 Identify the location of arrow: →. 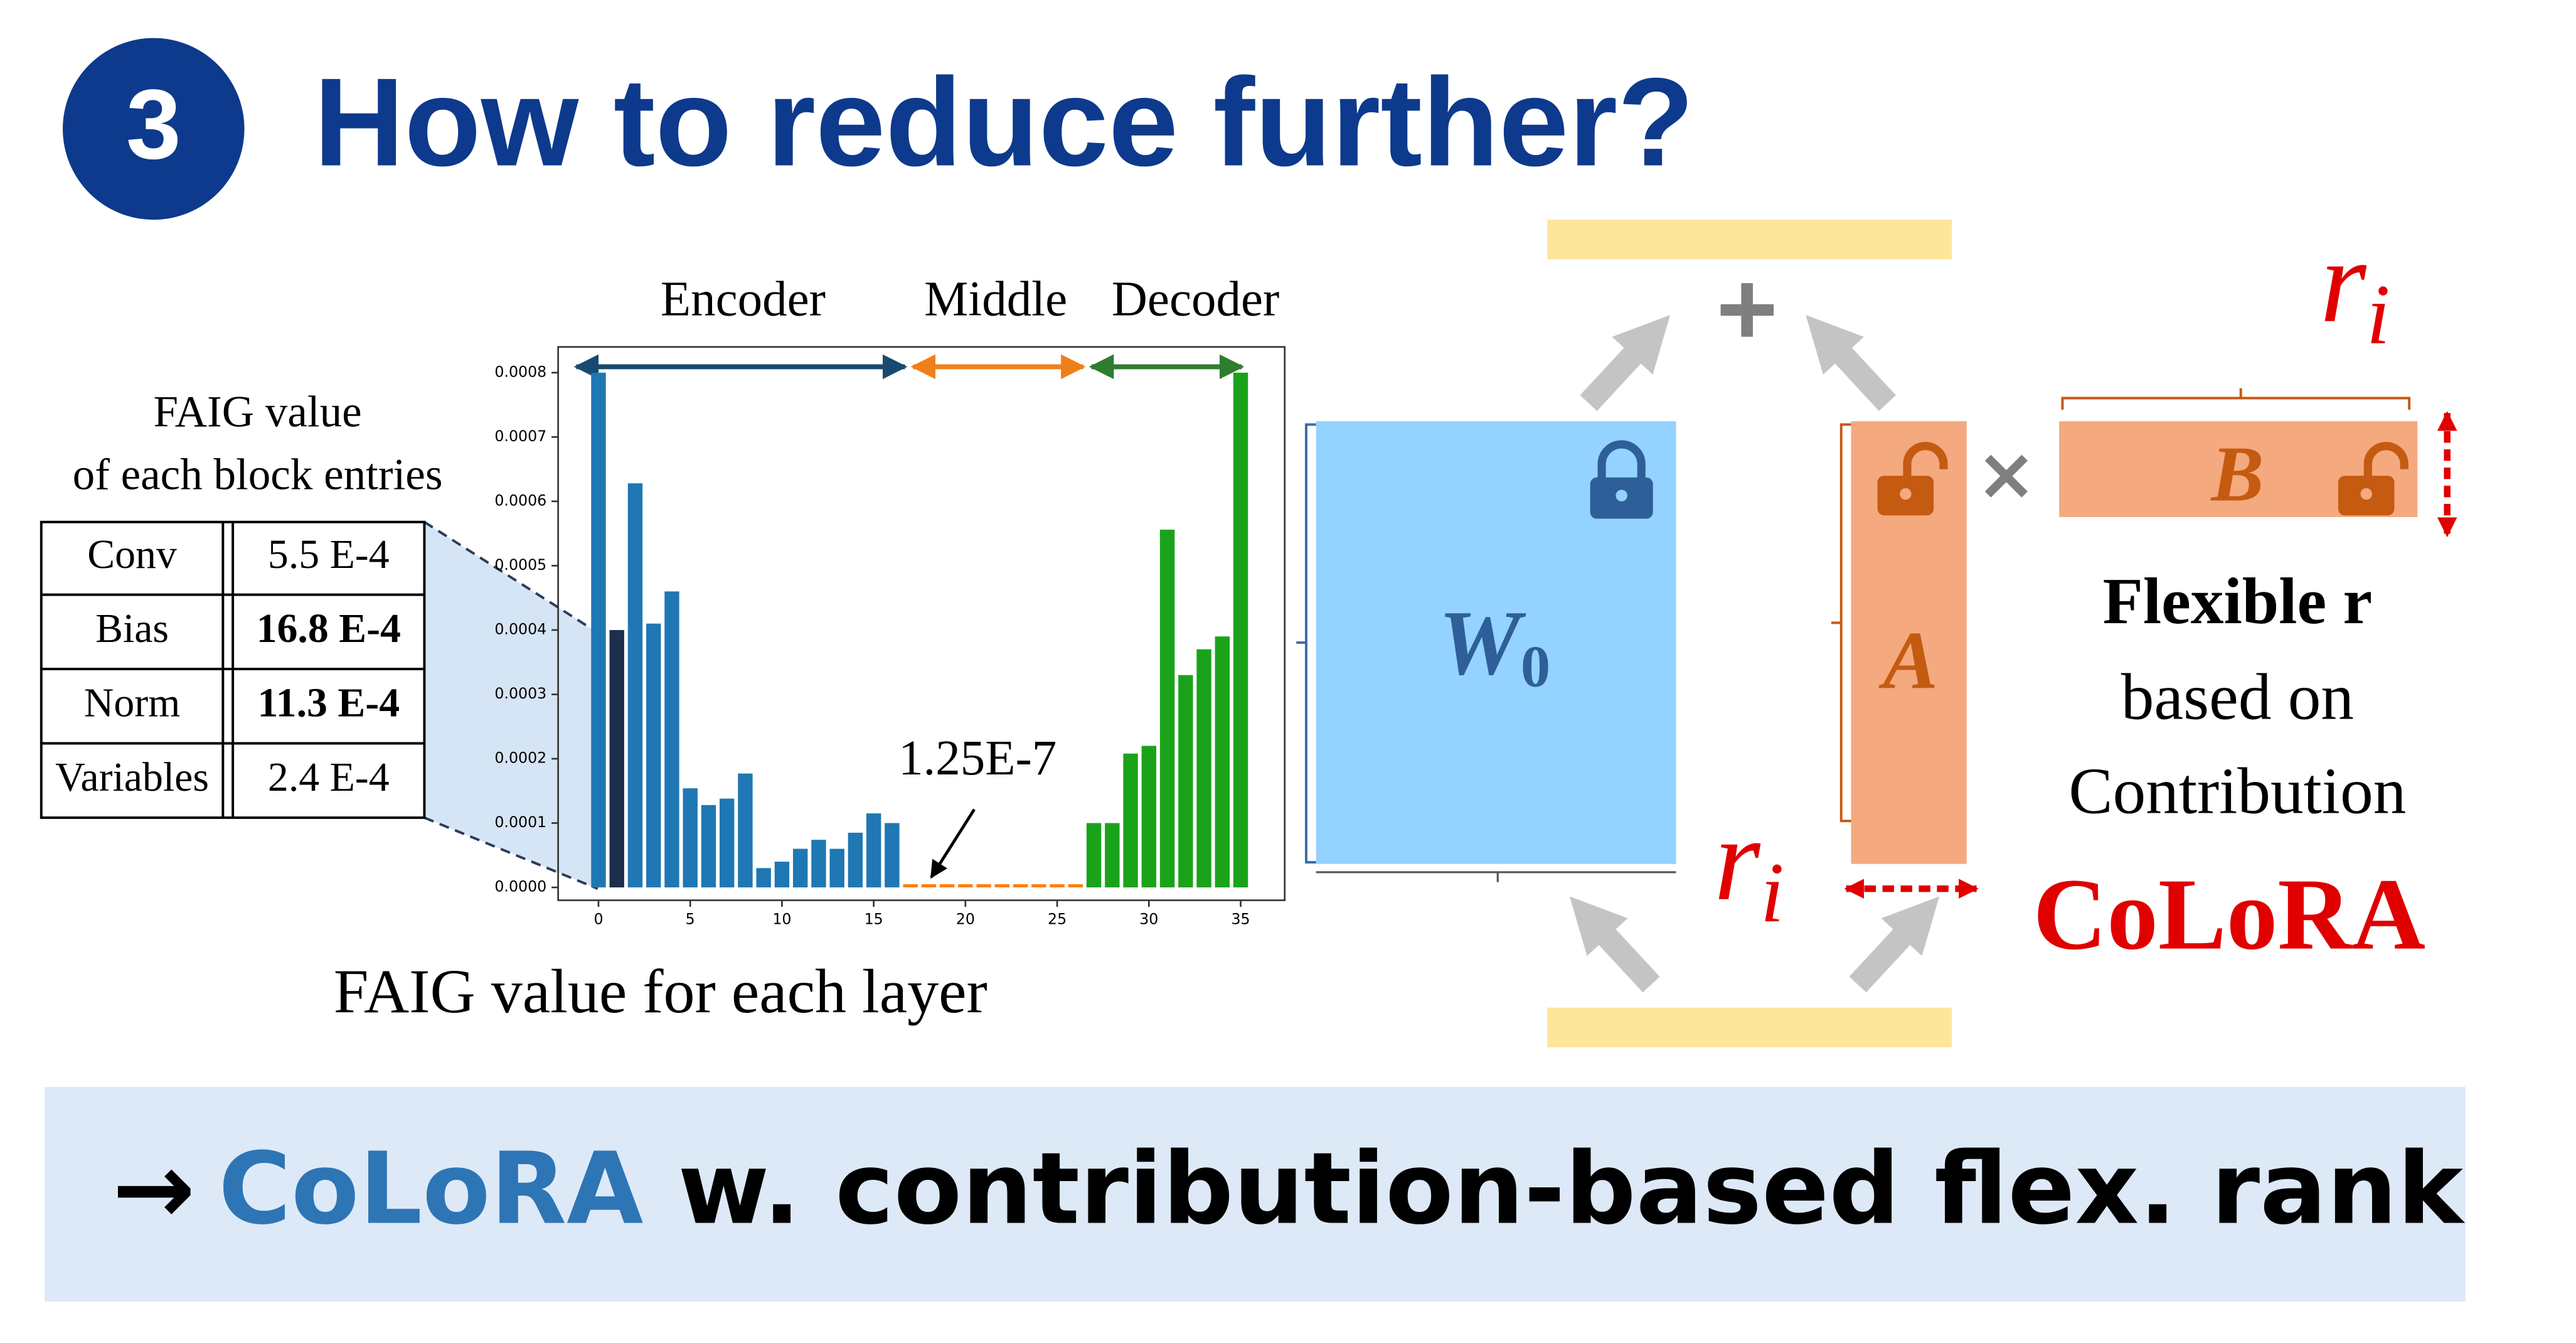
(153, 1189).